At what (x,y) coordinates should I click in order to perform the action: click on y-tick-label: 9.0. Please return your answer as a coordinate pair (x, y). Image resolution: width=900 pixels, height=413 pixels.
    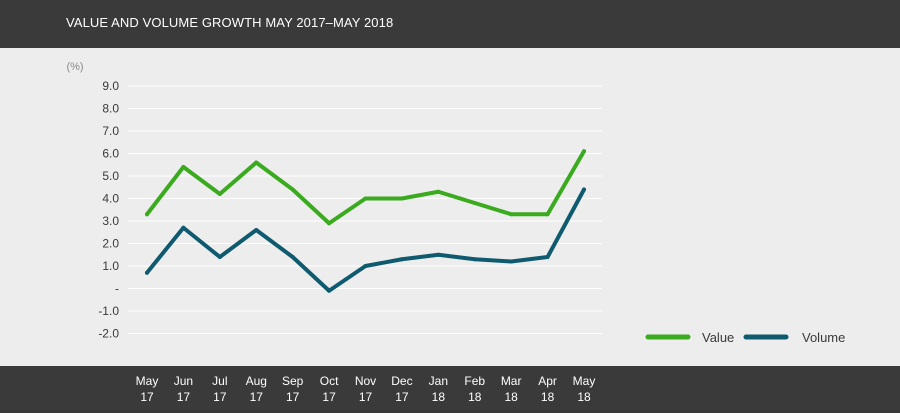
    Looking at the image, I should click on (110, 86).